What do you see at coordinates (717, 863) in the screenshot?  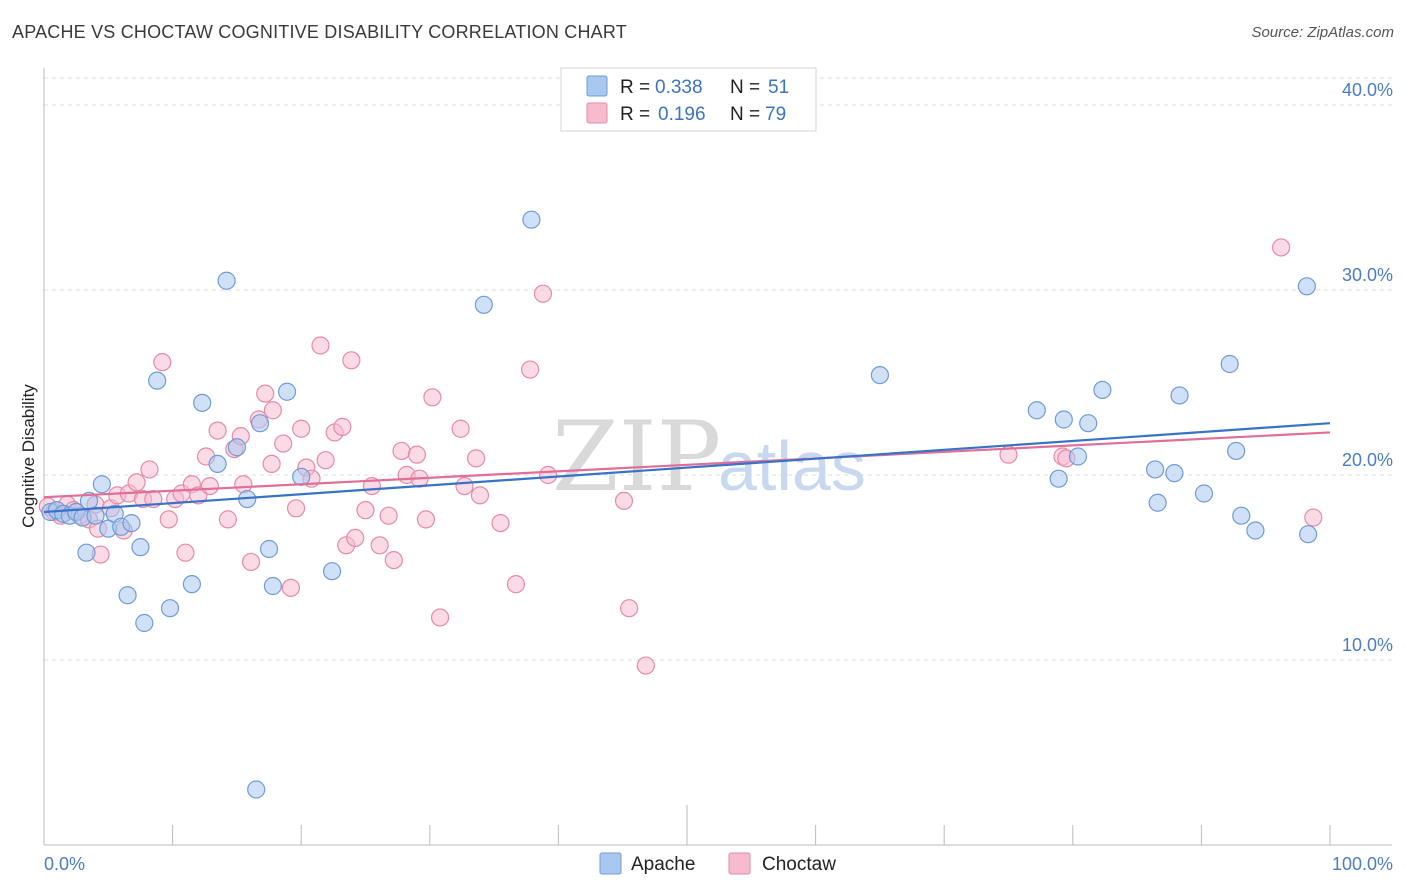 I see `series-legend: Apache Choctaw` at bounding box center [717, 863].